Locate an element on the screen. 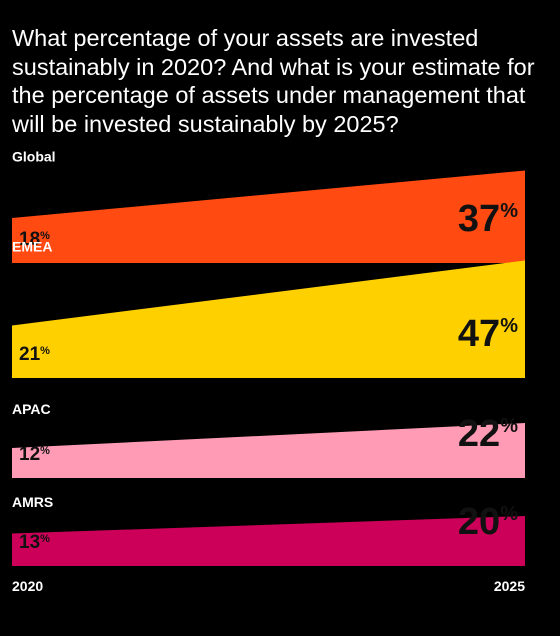 The image size is (560, 636). series-area-global is located at coordinates (268, 216).